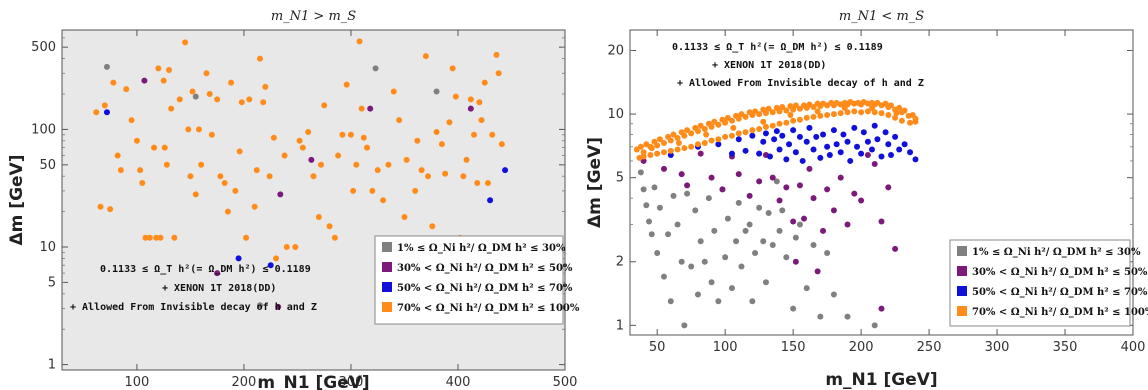 The image size is (1148, 390). Describe the element at coordinates (725, 347) in the screenshot. I see `x-tick-label: 100` at that location.